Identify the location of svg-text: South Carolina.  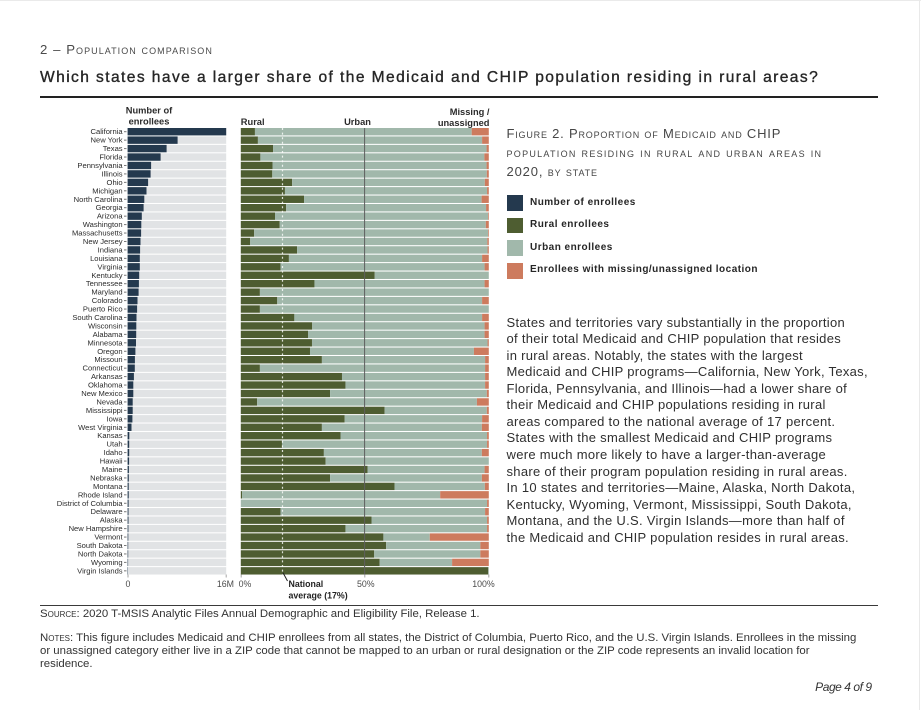
(97, 317).